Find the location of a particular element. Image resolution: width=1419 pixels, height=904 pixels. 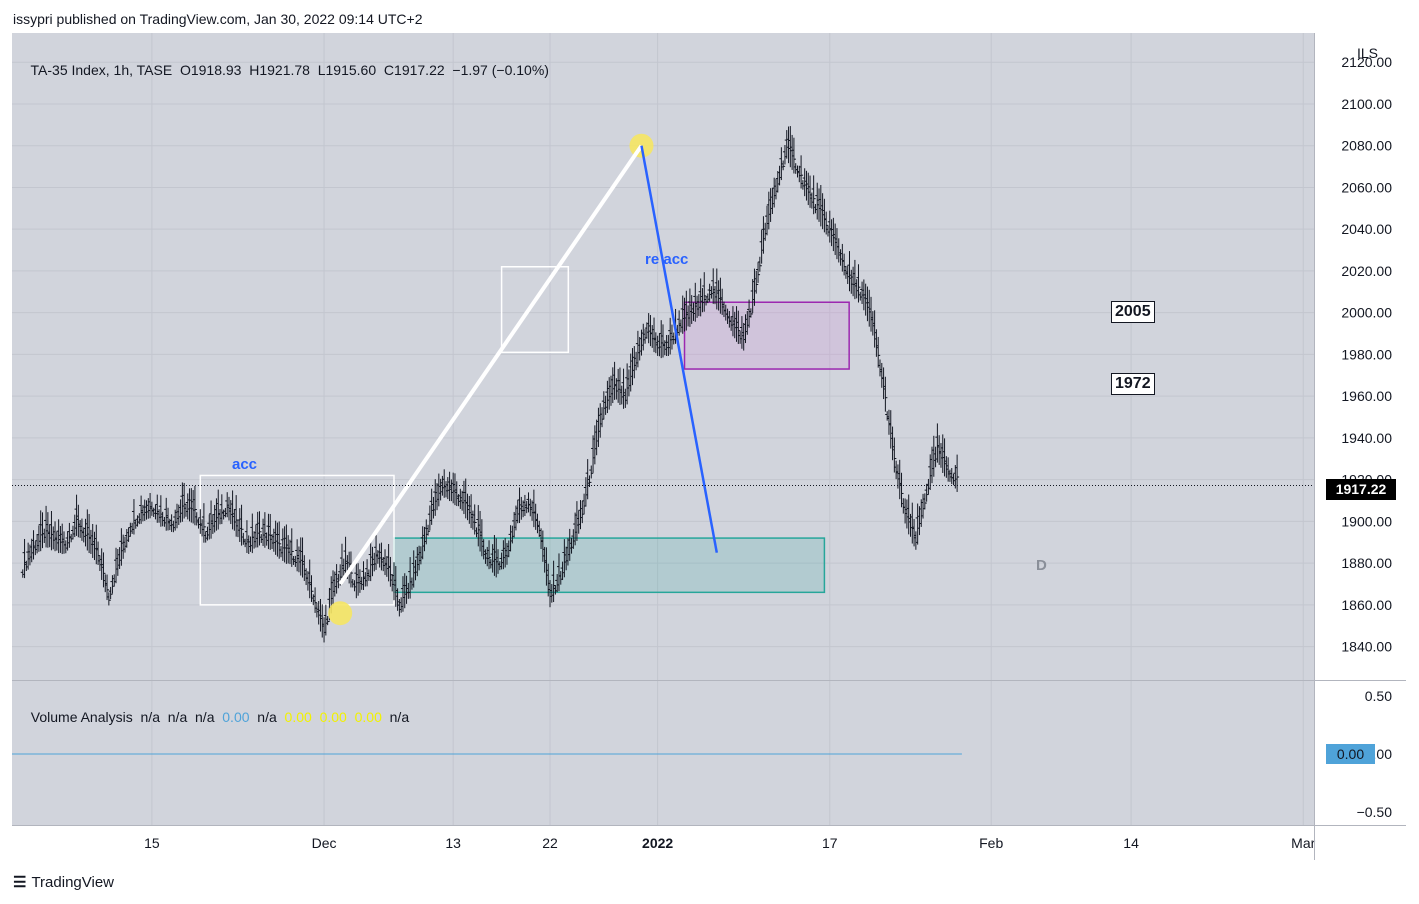

x-tick-label: 2022 is located at coordinates (657, 843).